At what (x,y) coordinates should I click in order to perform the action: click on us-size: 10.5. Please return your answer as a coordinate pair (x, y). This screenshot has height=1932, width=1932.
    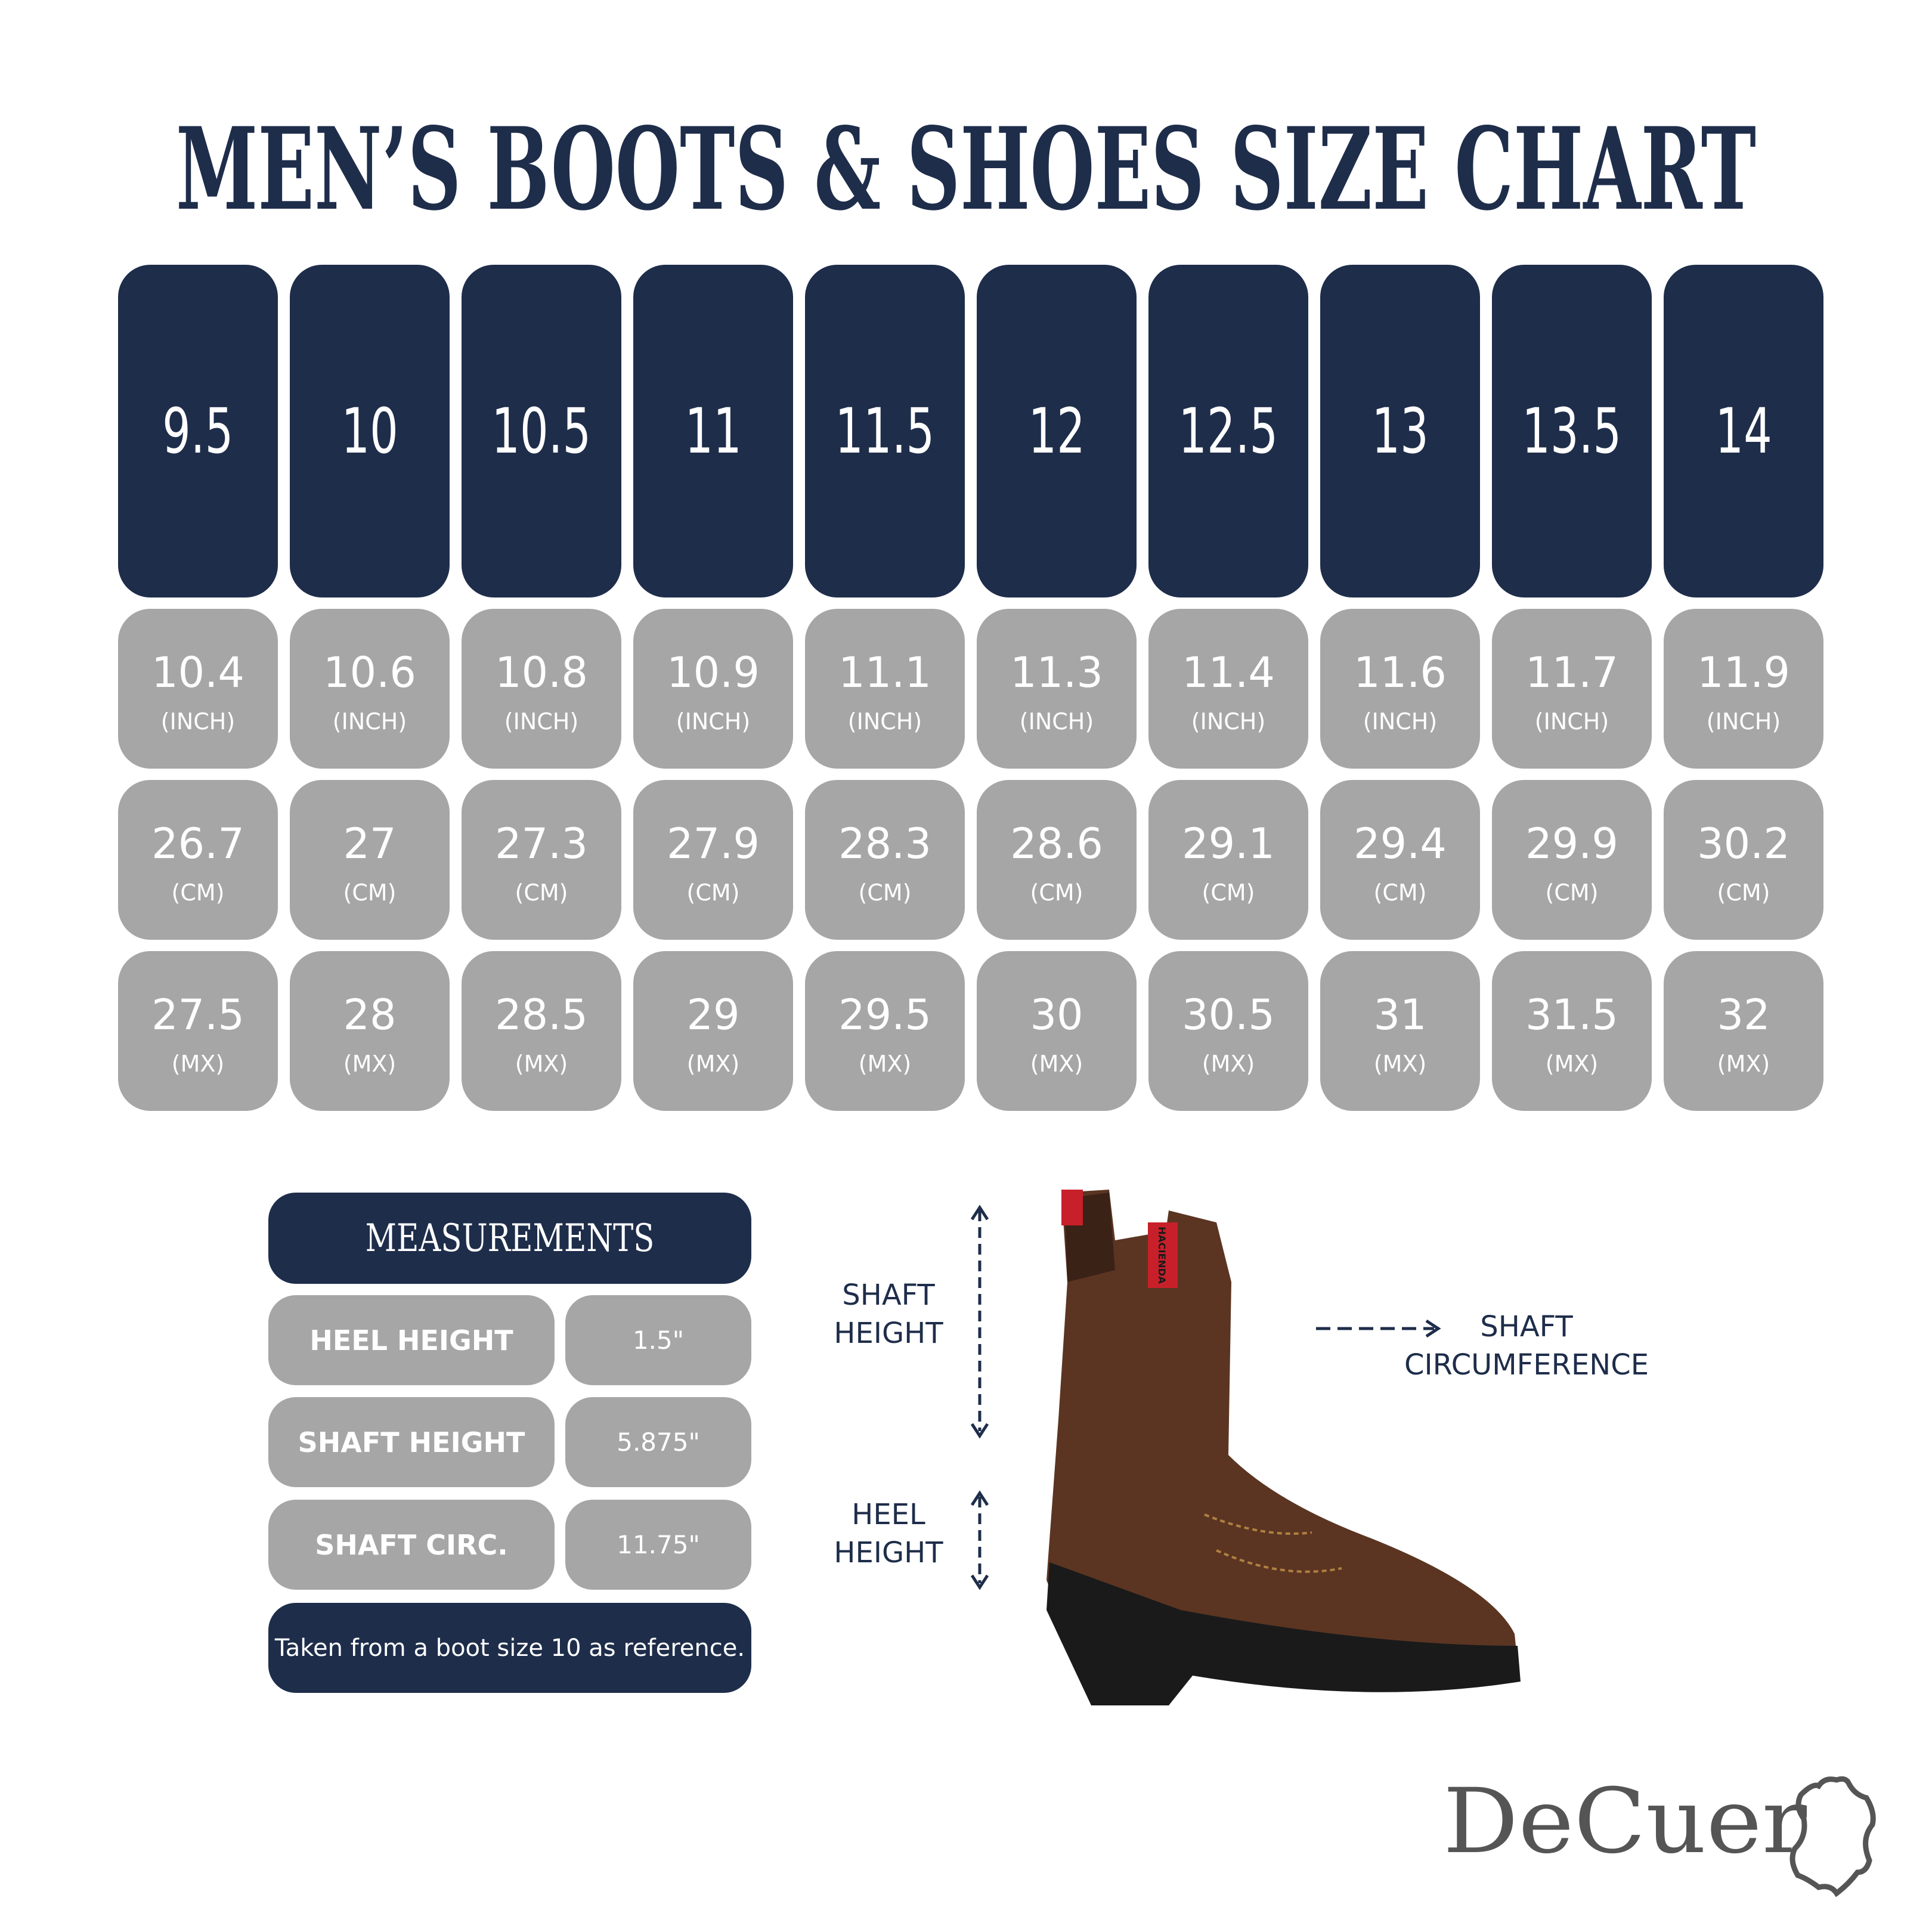
    Looking at the image, I should click on (541, 431).